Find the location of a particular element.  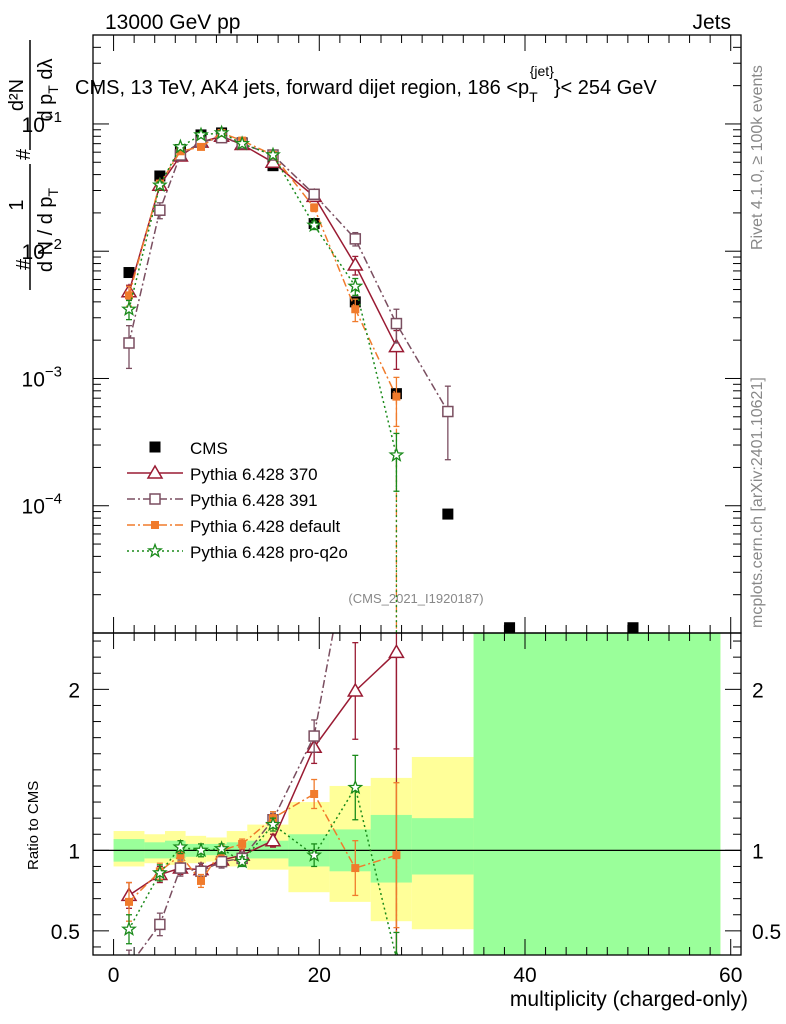

x-tick-label-2: 40 is located at coordinates (524, 975).